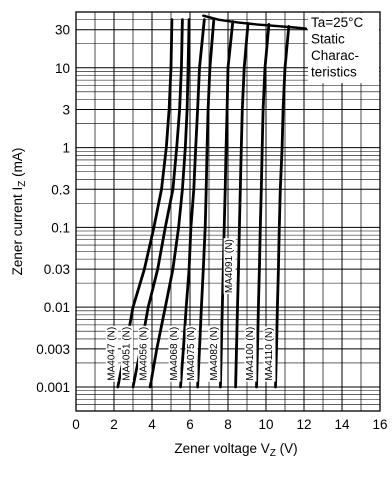 This screenshot has height=482, width=392. What do you see at coordinates (337, 22) in the screenshot?
I see `annotation-line-0: Ta=25°C` at bounding box center [337, 22].